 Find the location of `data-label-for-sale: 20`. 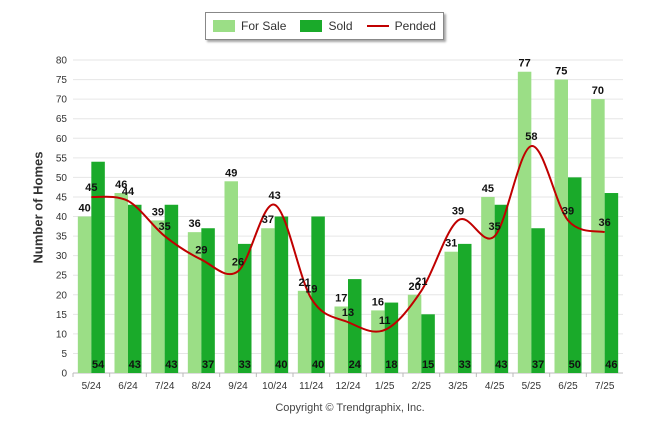

data-label-for-sale: 20 is located at coordinates (414, 287).